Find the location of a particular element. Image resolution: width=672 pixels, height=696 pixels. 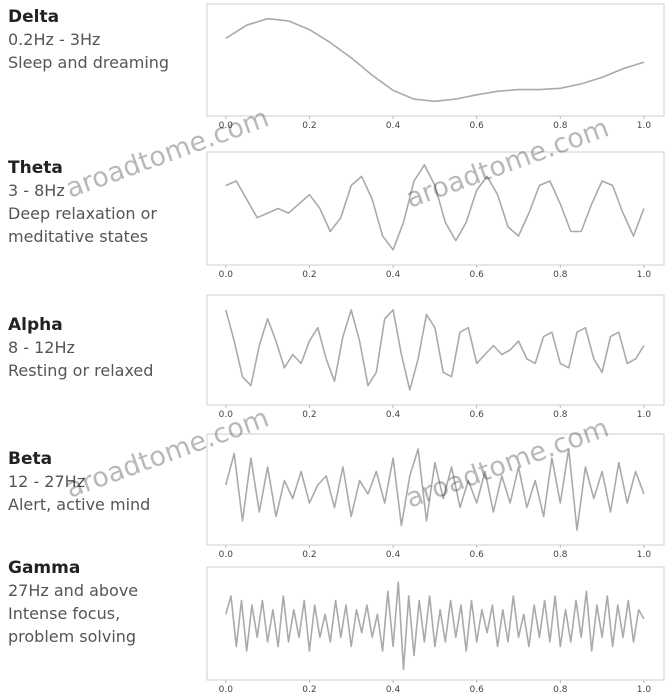

wave-title: Delta is located at coordinates (33, 17).